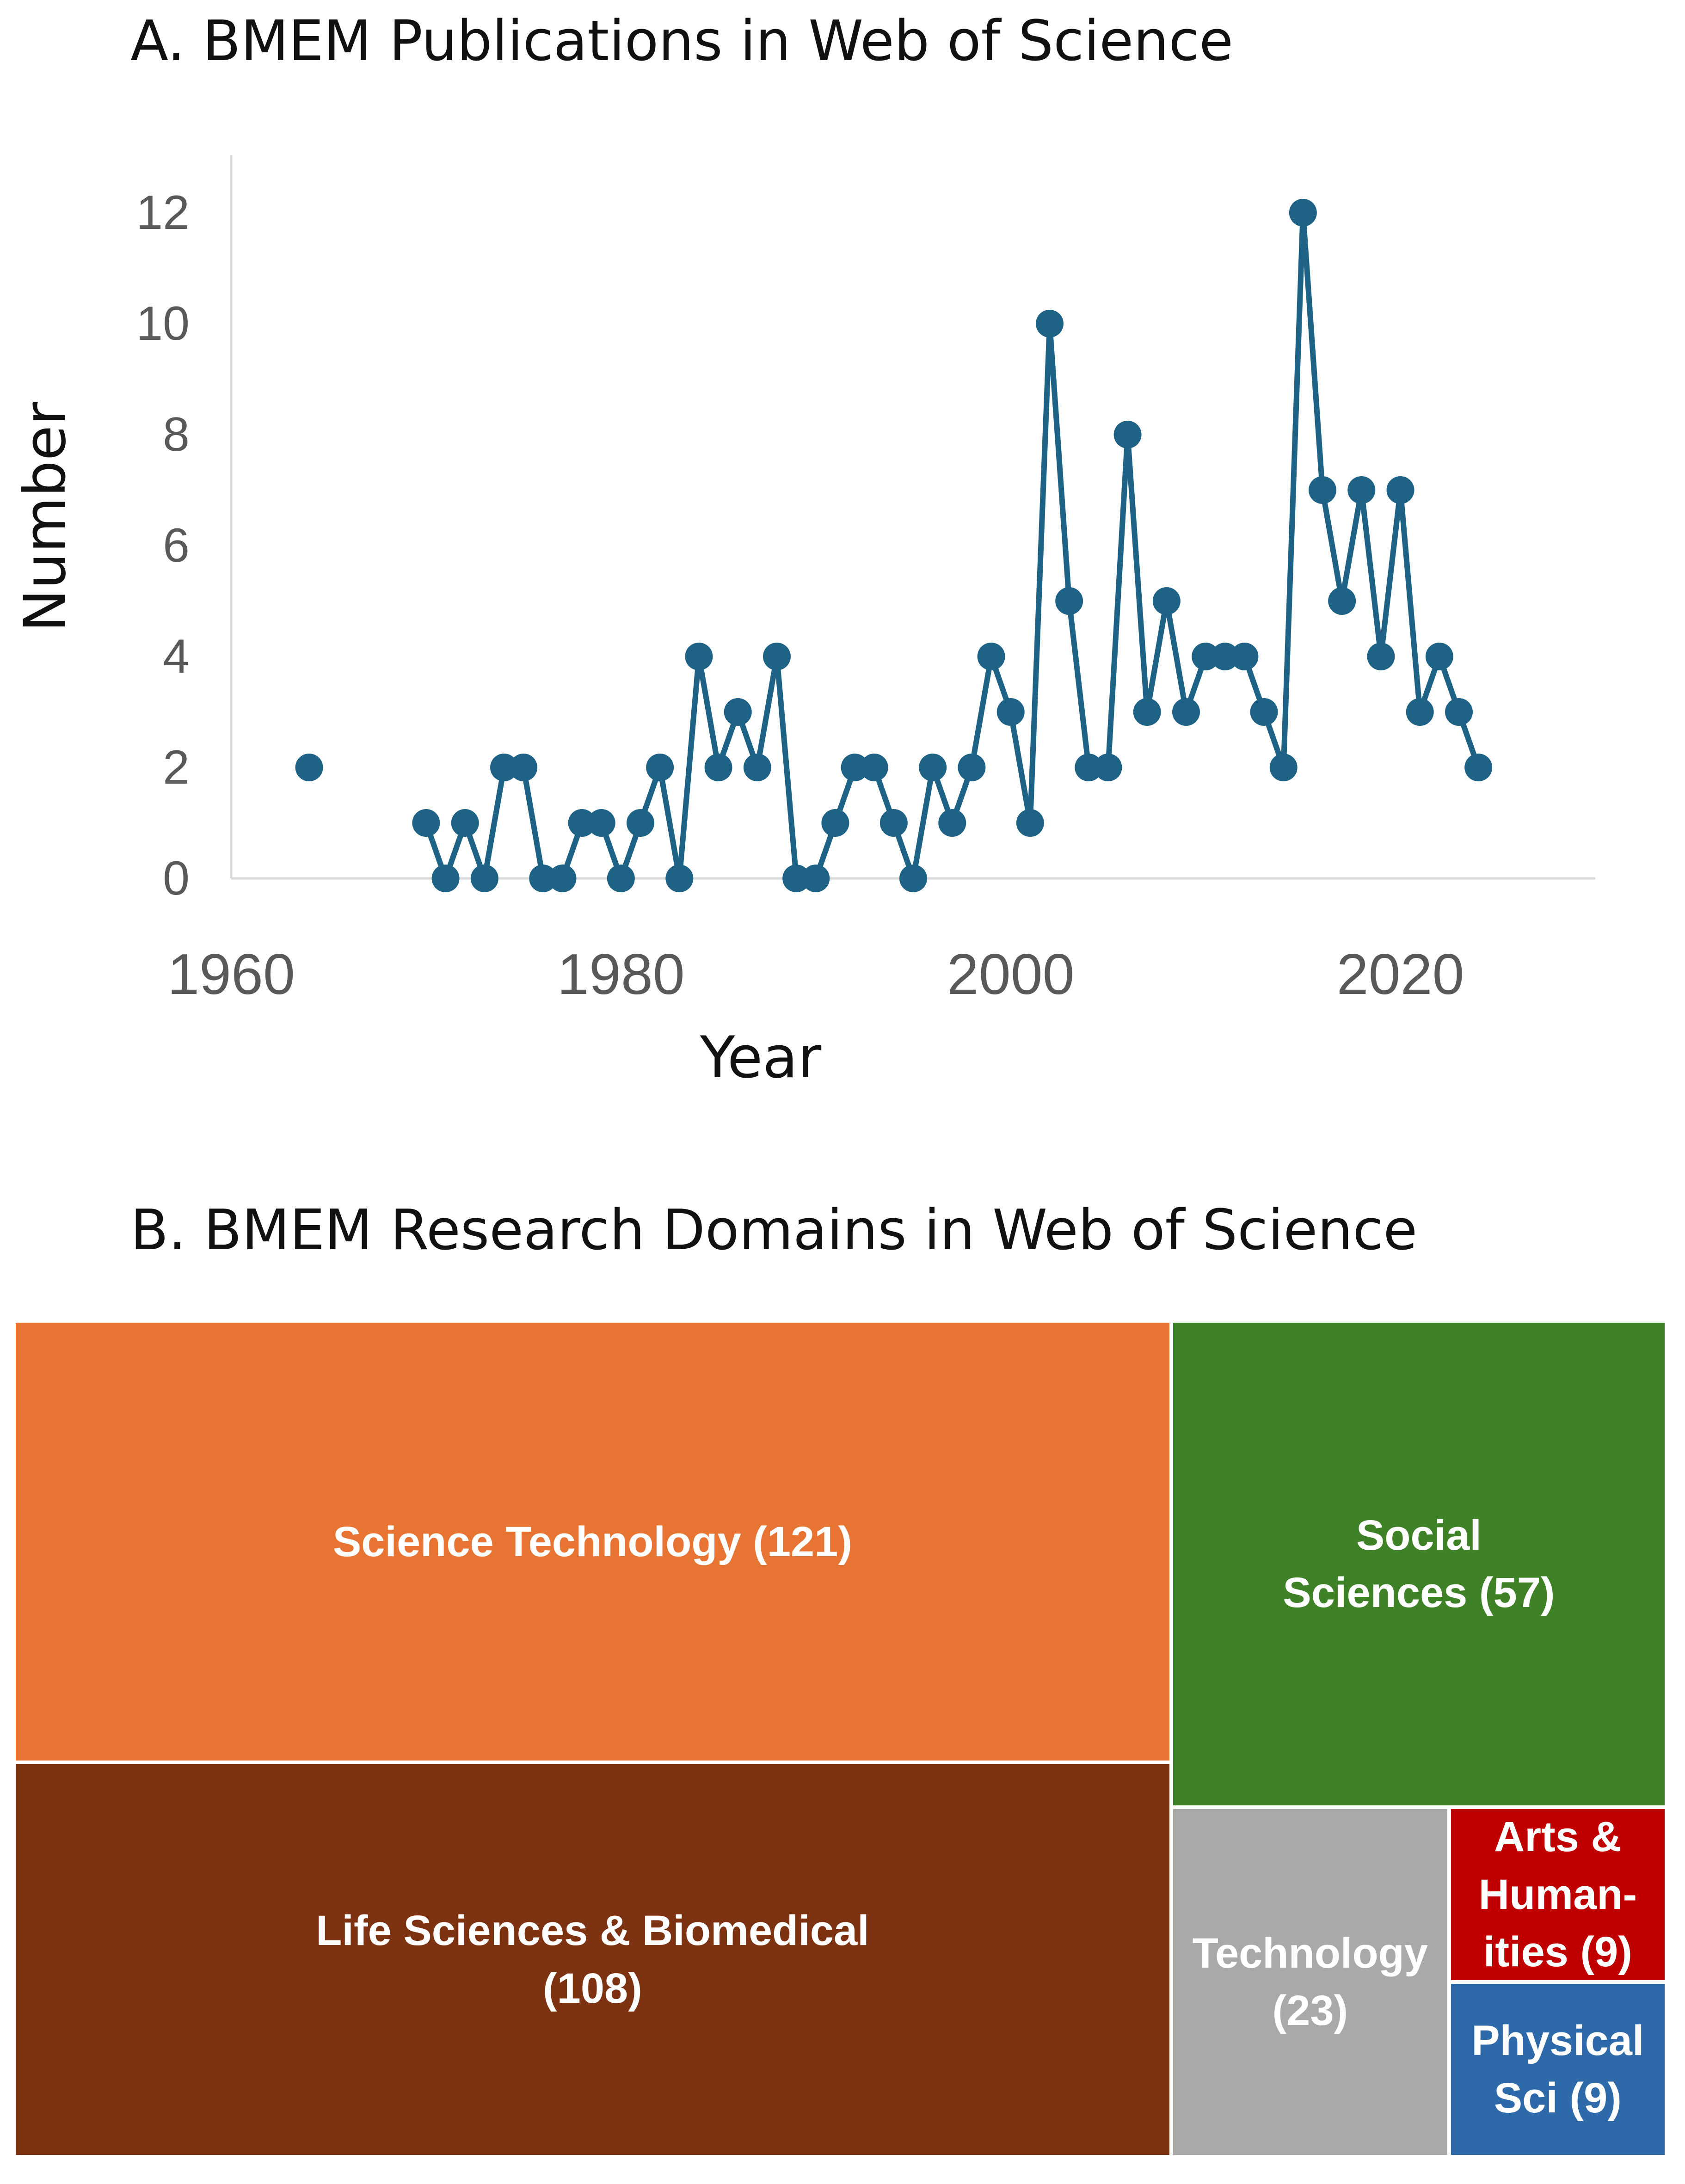 This screenshot has width=1685, height=2184. I want to click on y-tick-label: 6, so click(176, 545).